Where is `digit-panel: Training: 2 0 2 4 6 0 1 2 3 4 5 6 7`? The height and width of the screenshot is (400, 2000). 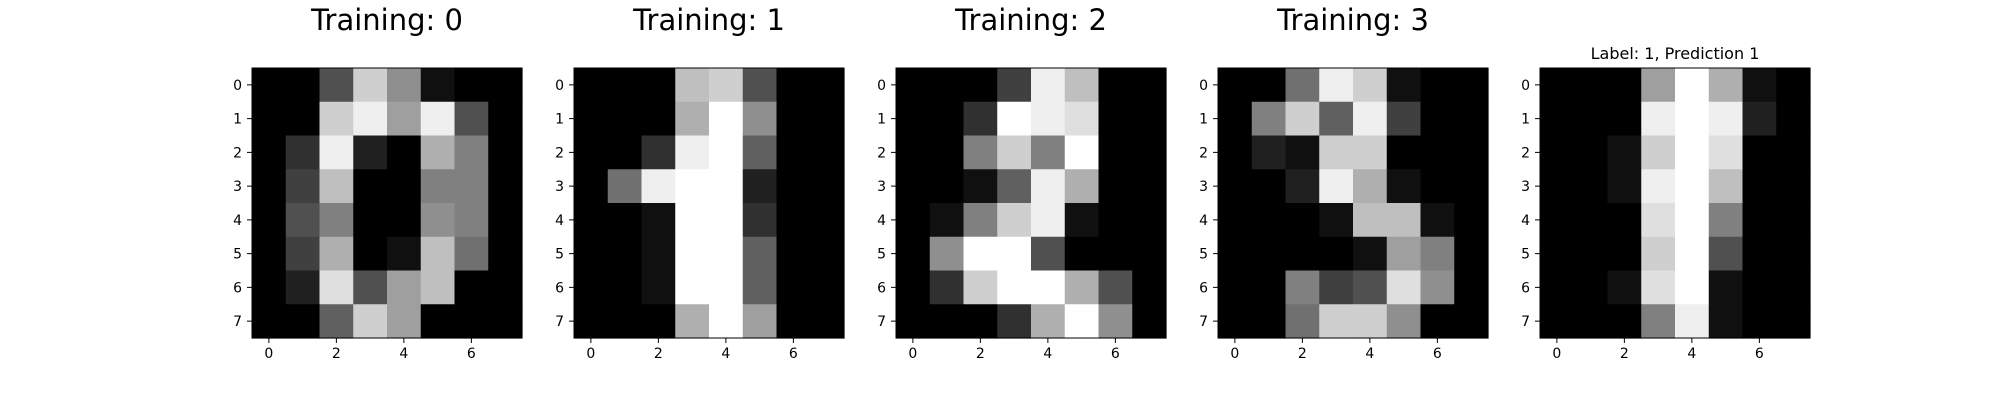 digit-panel: Training: 2 0 2 4 6 0 1 2 3 4 5 6 7 is located at coordinates (1022, 182).